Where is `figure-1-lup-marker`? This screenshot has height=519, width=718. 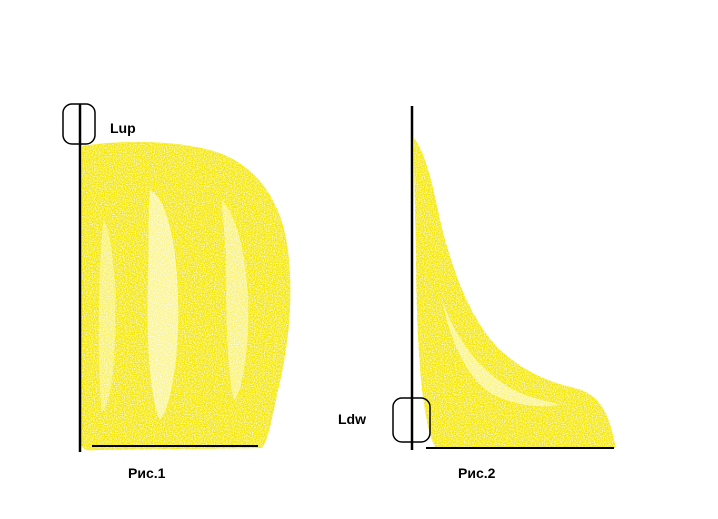 figure-1-lup-marker is located at coordinates (79, 124).